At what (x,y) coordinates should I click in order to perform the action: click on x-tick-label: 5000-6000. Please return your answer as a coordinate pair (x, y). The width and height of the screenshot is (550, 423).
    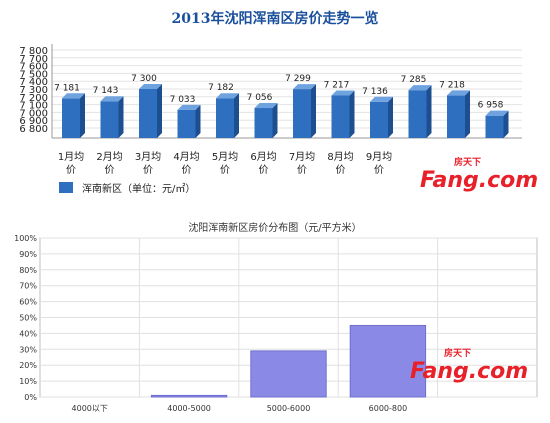
    Looking at the image, I should click on (289, 408).